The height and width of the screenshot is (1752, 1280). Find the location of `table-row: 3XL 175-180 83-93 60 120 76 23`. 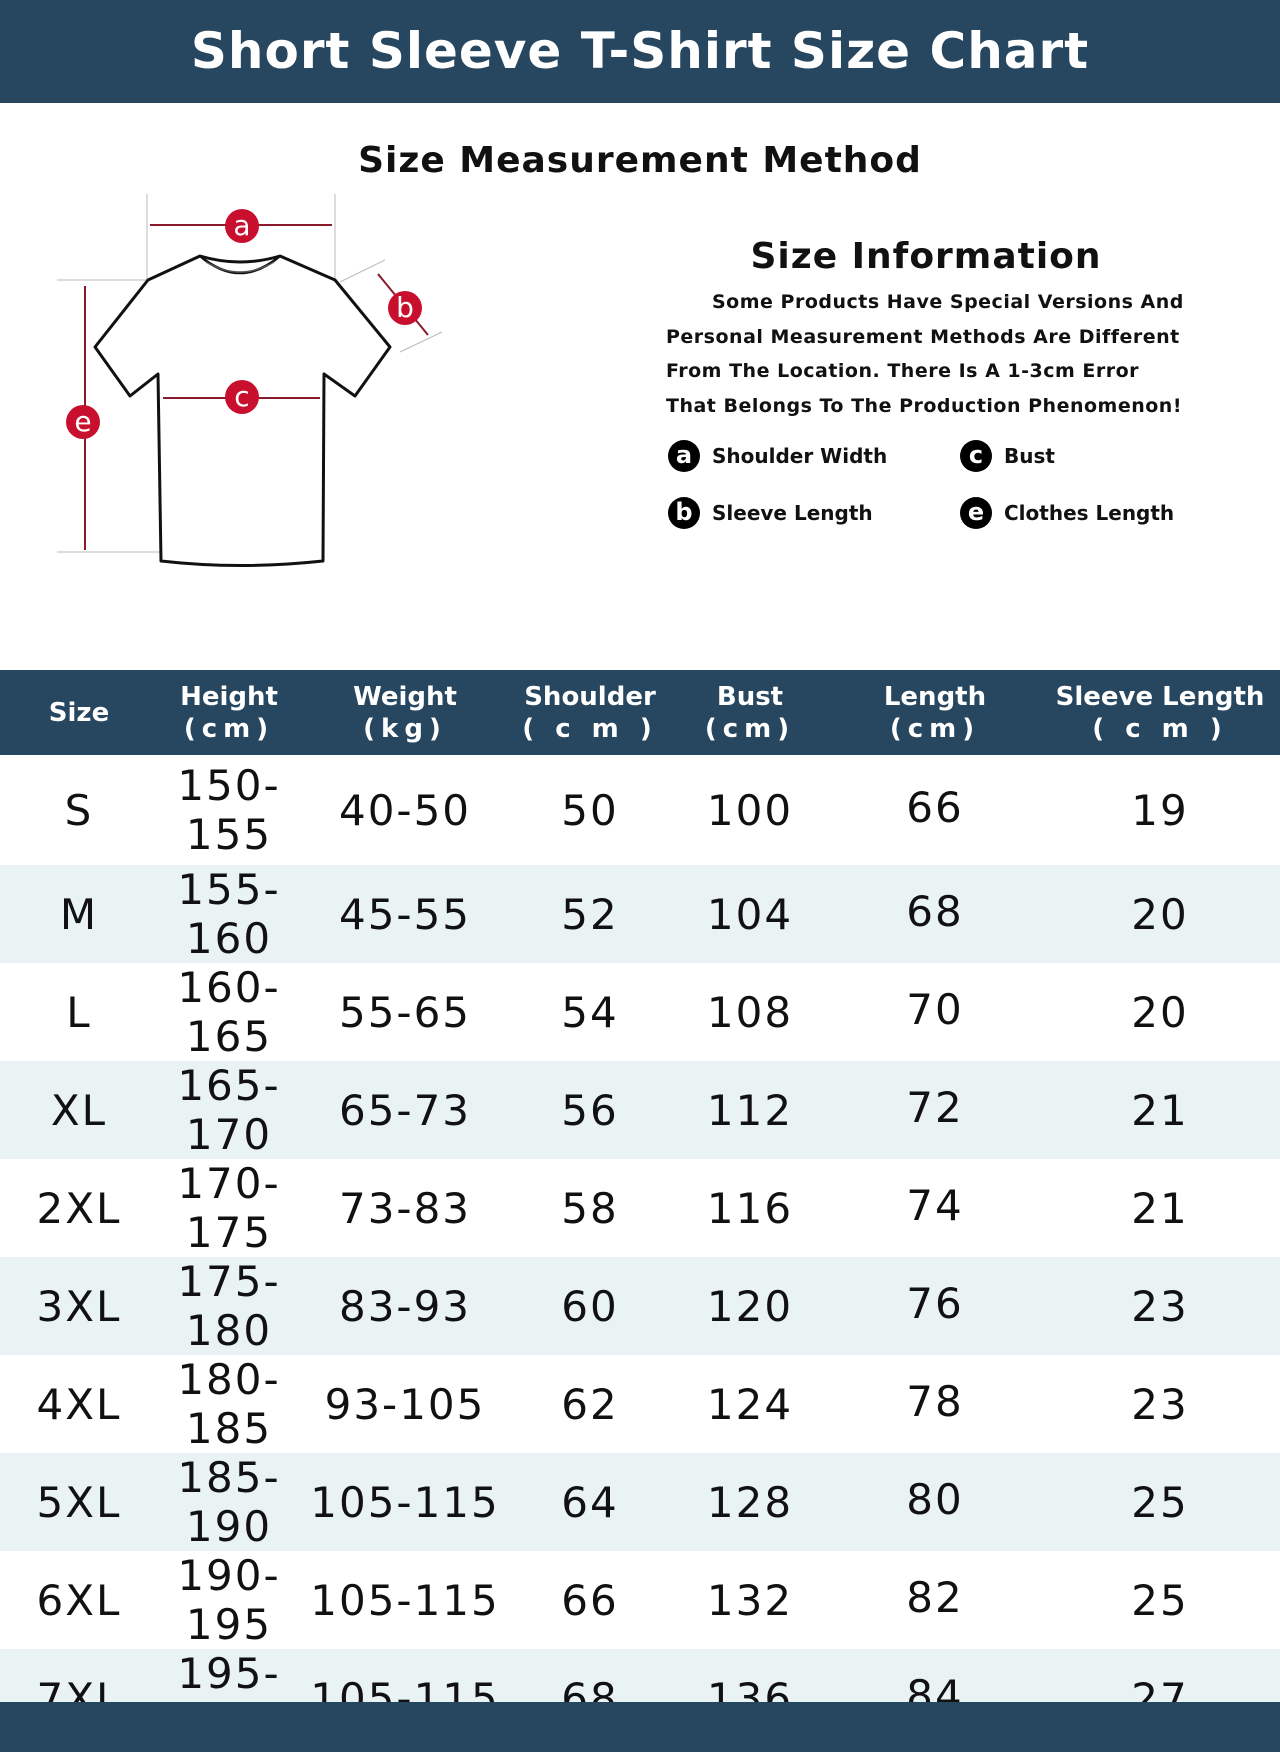

table-row: 3XL 175-180 83-93 60 120 76 23 is located at coordinates (640, 1306).